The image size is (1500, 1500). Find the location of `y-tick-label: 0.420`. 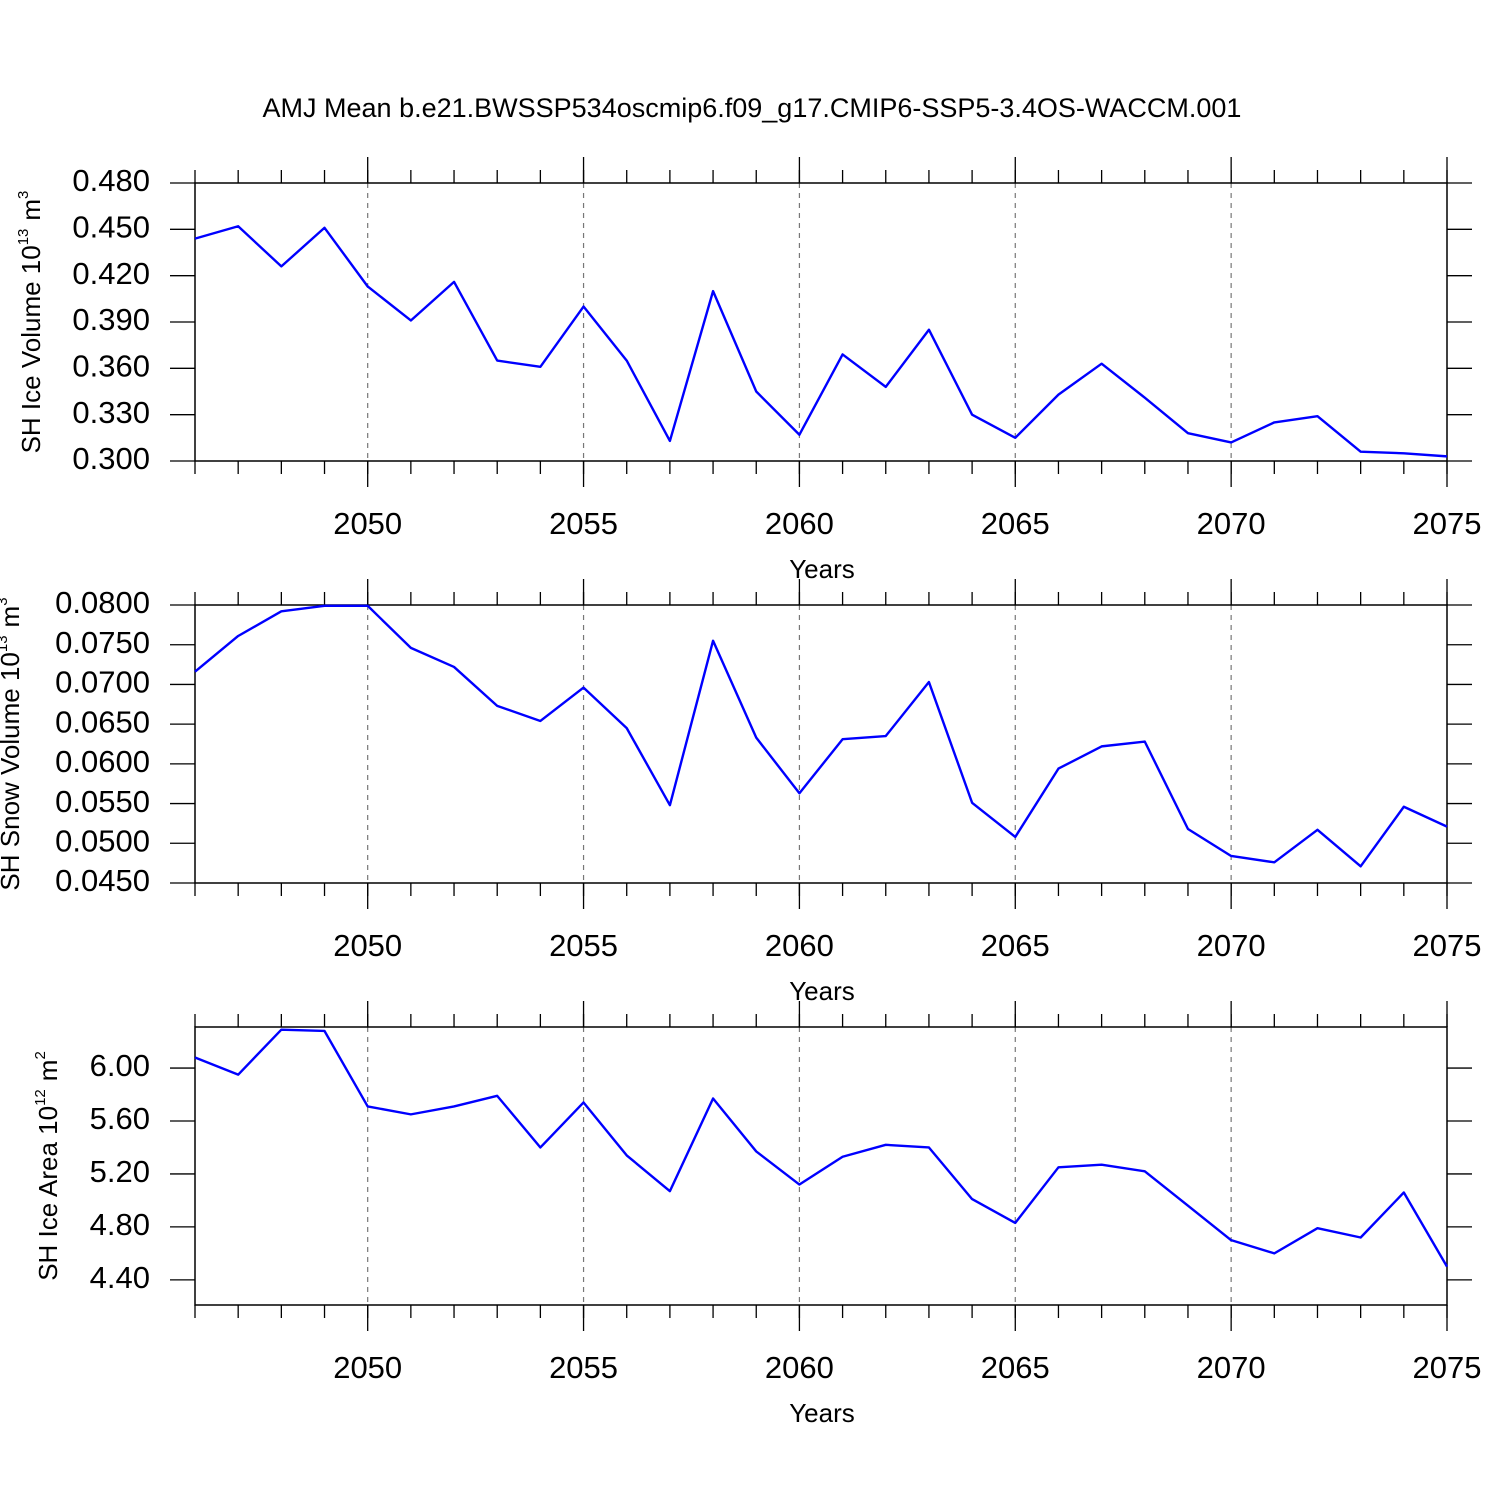

y-tick-label: 0.420 is located at coordinates (111, 273).